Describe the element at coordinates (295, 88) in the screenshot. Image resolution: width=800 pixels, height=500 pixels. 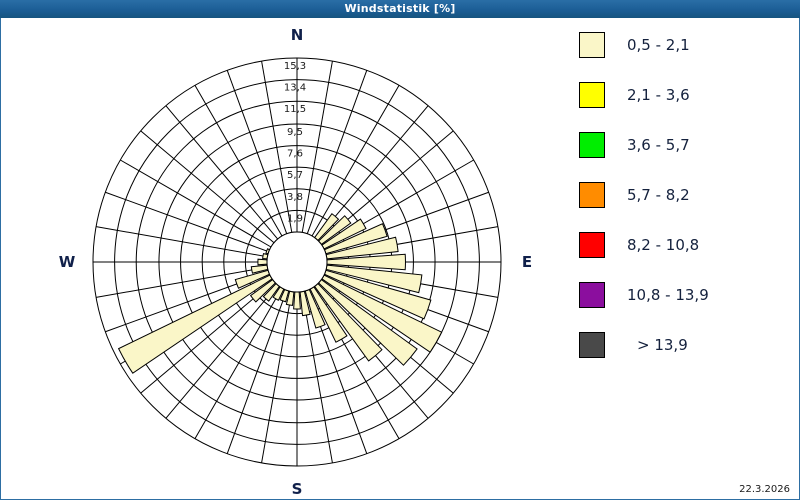
I see `radial-tick-6: 13,4` at that location.